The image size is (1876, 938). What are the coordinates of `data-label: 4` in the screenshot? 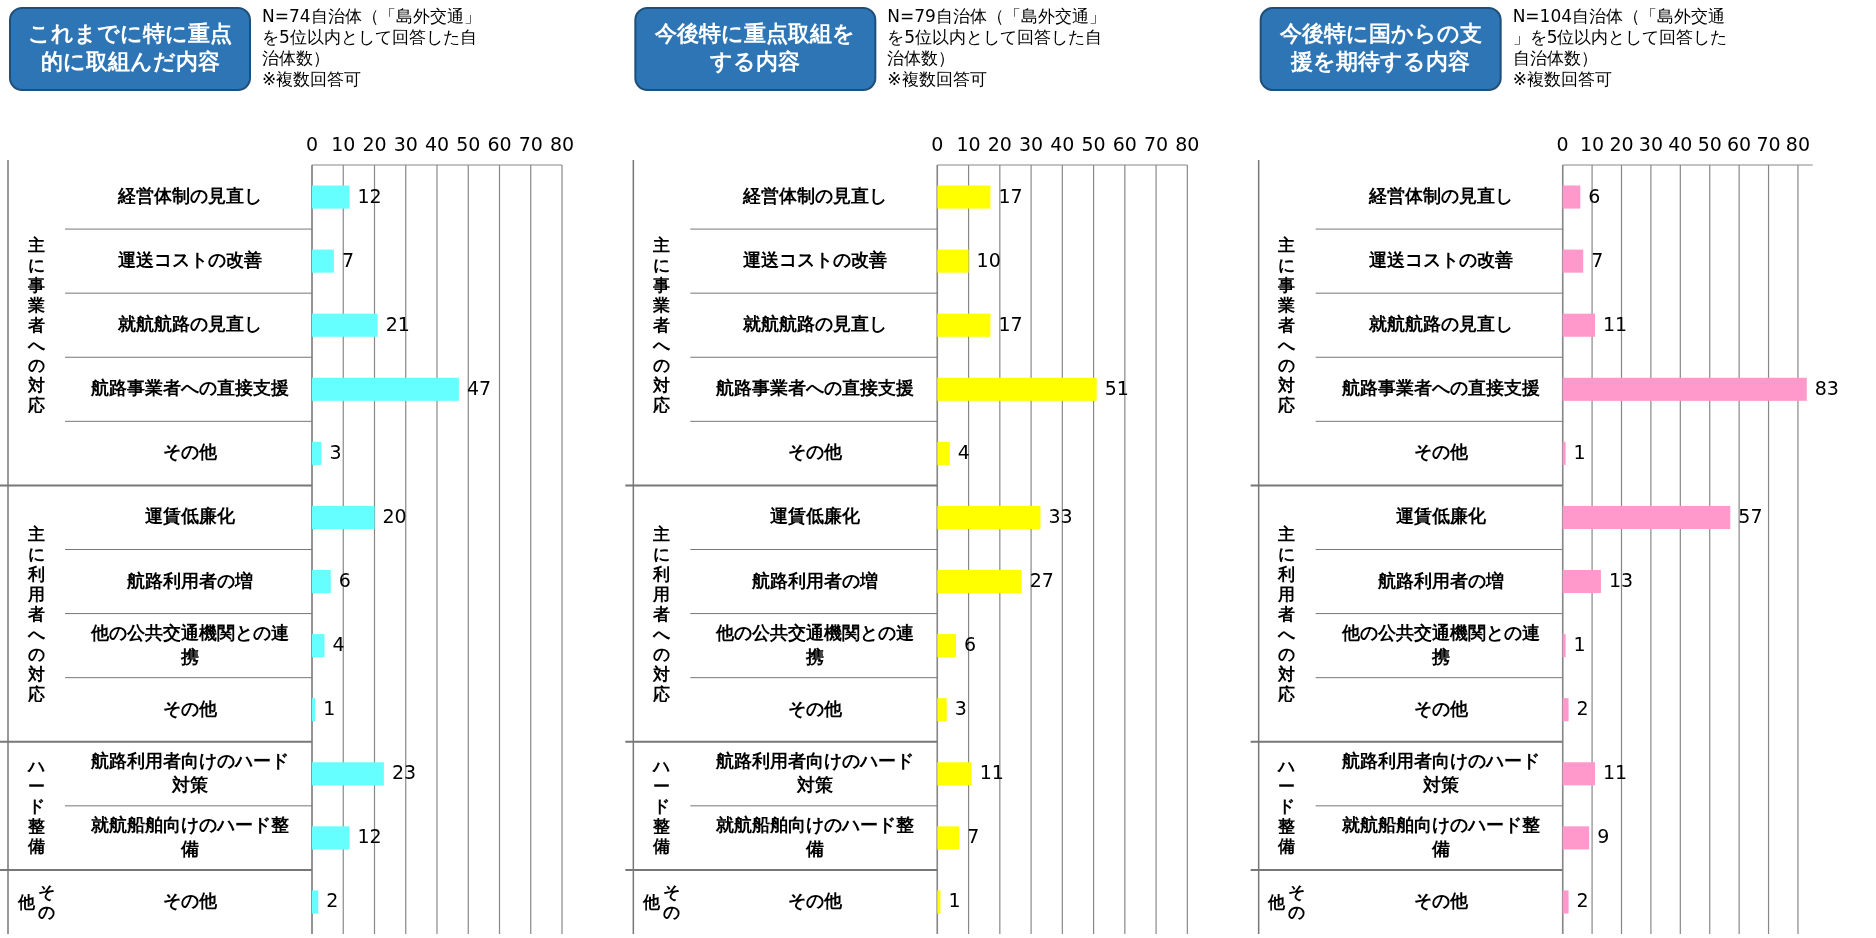 It's located at (338, 644).